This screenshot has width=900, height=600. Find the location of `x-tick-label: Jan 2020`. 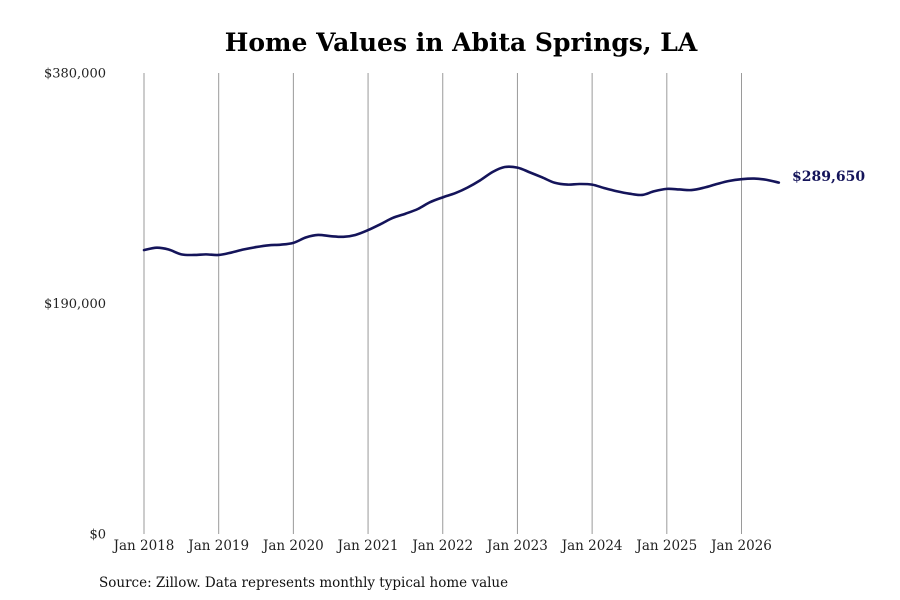

x-tick-label: Jan 2020 is located at coordinates (292, 546).